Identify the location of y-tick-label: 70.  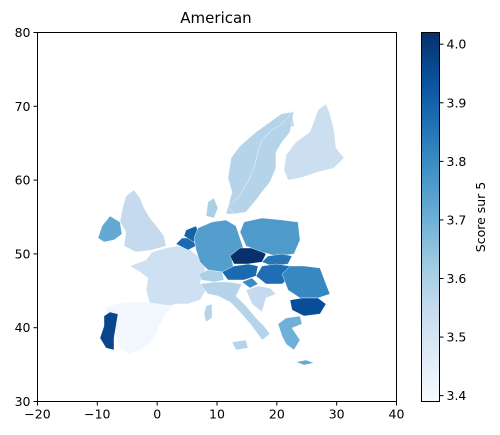
(23, 106).